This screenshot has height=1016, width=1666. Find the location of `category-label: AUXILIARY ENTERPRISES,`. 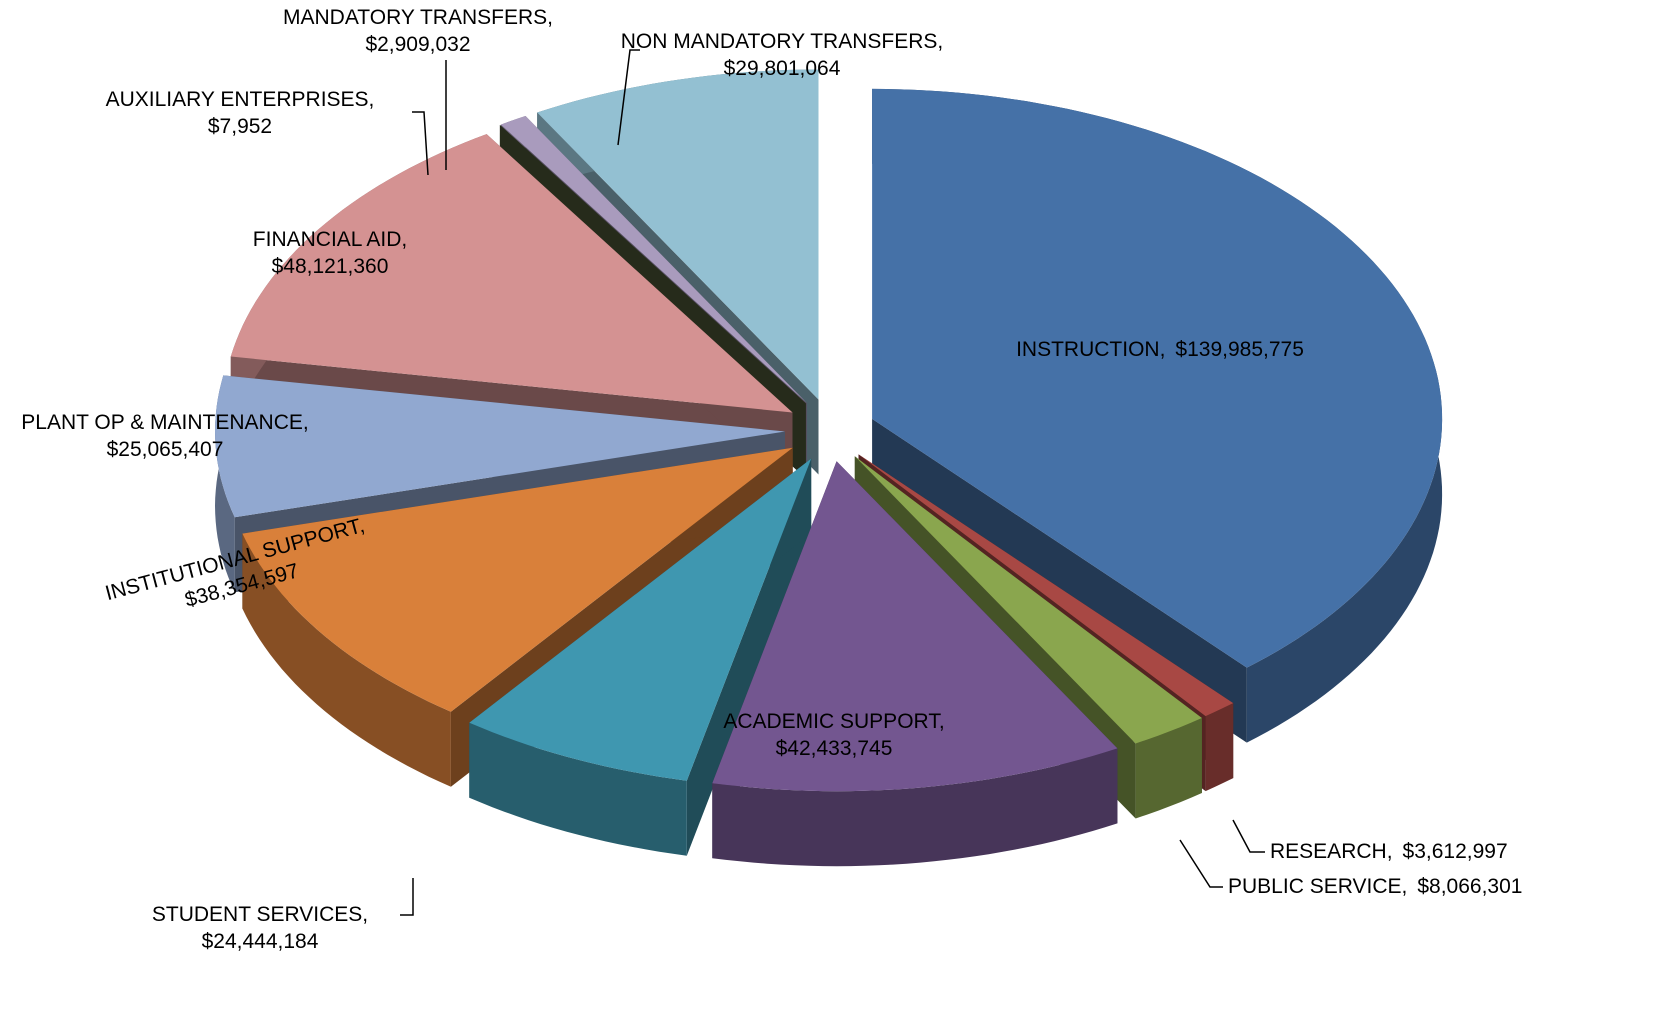

category-label: AUXILIARY ENTERPRISES, is located at coordinates (240, 99).